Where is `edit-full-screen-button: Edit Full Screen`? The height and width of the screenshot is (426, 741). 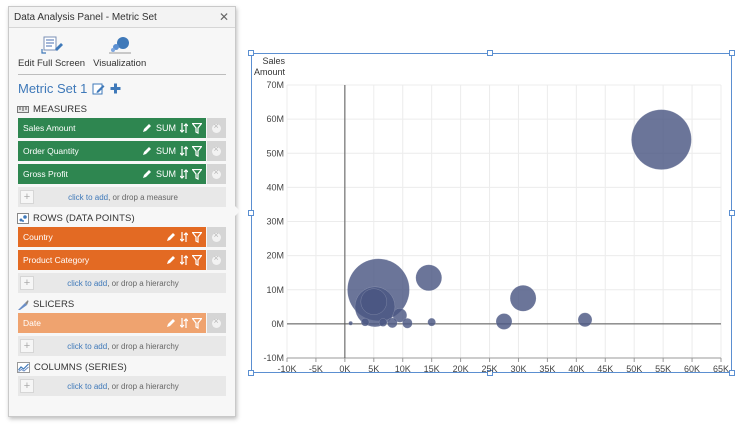 edit-full-screen-button: Edit Full Screen is located at coordinates (51, 51).